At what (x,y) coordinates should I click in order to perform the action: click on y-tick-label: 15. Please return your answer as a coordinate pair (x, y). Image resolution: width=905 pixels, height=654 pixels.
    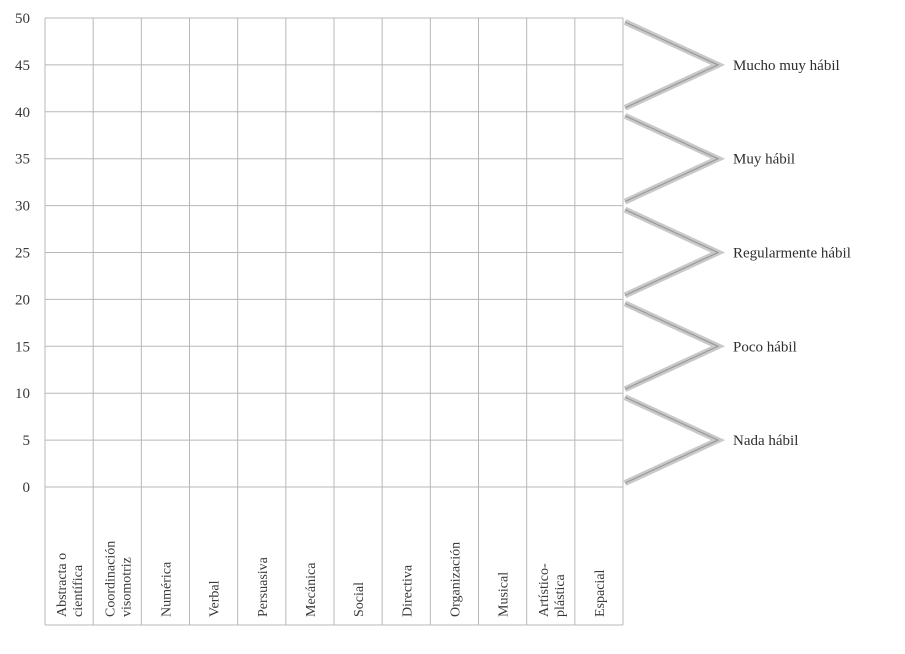
    Looking at the image, I should click on (22, 347).